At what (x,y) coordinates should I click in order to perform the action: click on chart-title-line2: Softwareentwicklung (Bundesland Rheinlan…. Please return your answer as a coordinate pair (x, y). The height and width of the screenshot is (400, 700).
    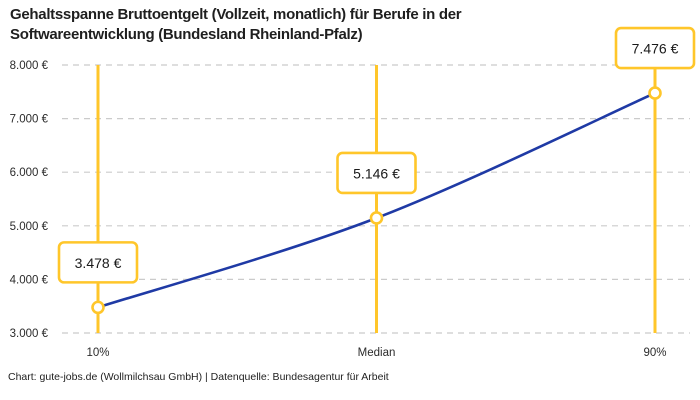
    Looking at the image, I should click on (186, 34).